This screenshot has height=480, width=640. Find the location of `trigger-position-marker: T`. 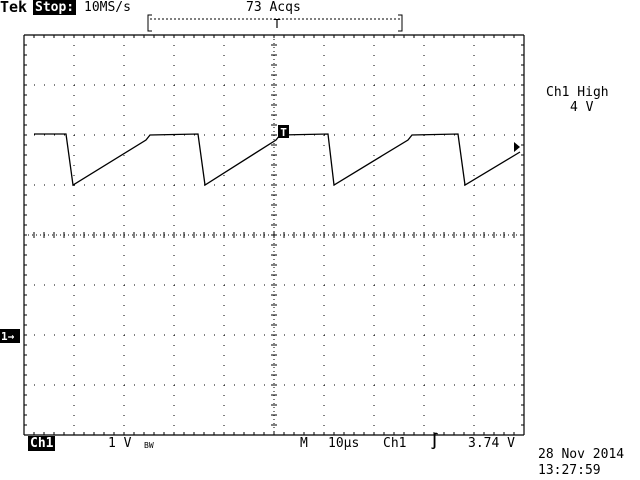

trigger-position-marker: T is located at coordinates (276, 24).